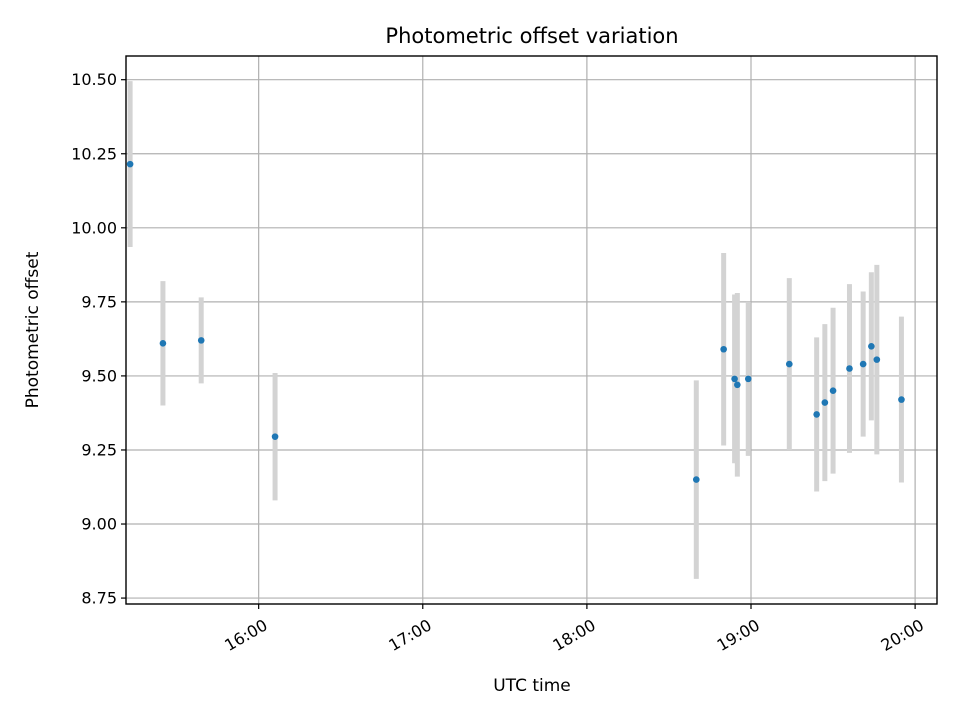 The height and width of the screenshot is (720, 960). Describe the element at coordinates (99, 375) in the screenshot. I see `y-tick-label: 9.50` at that location.